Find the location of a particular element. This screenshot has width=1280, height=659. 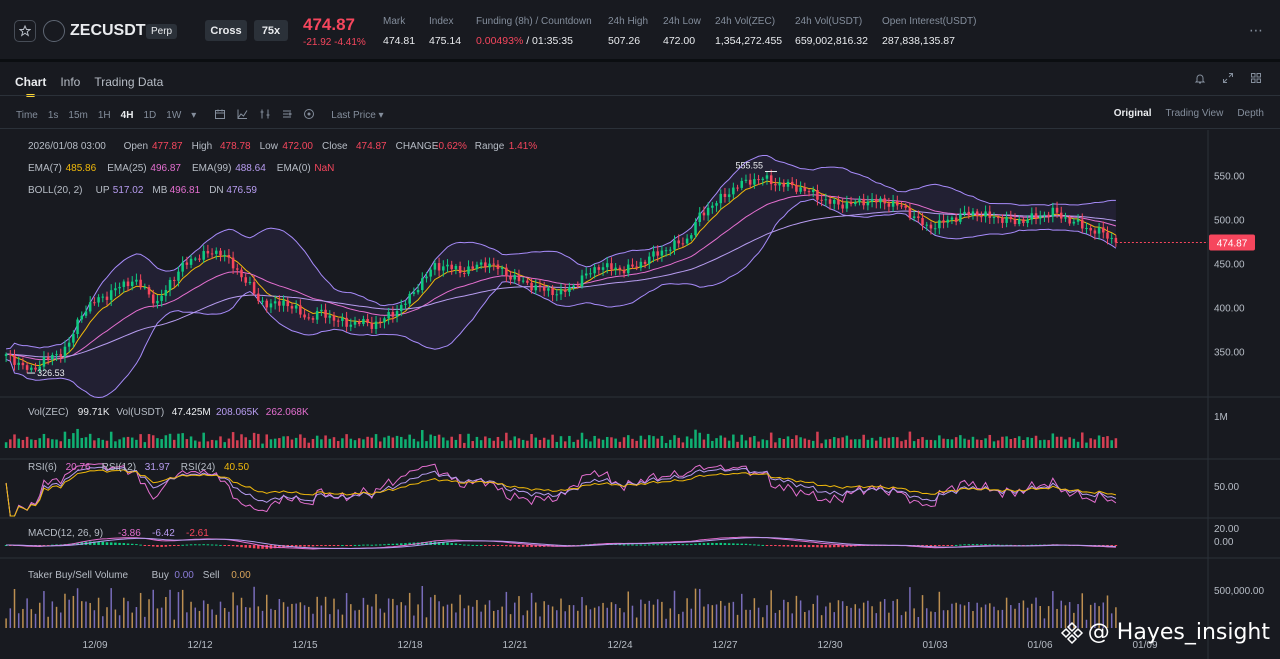

leverage-button: 75x is located at coordinates (271, 30).